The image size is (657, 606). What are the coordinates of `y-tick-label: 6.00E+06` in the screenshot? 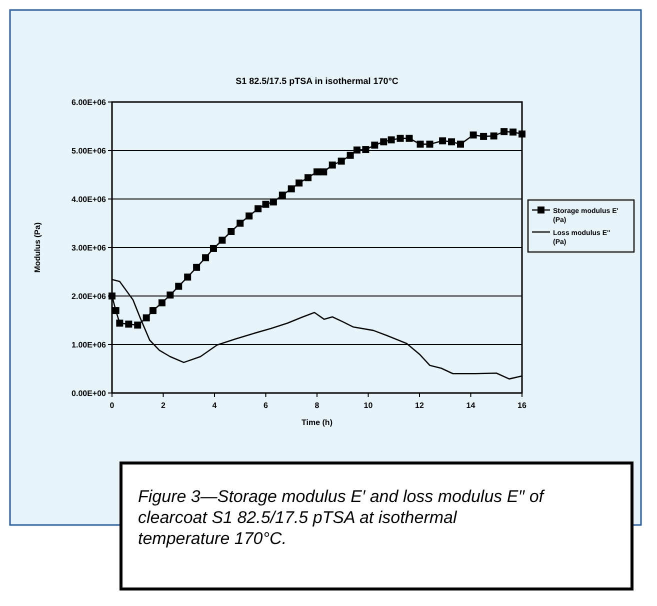 It's located at (89, 102).